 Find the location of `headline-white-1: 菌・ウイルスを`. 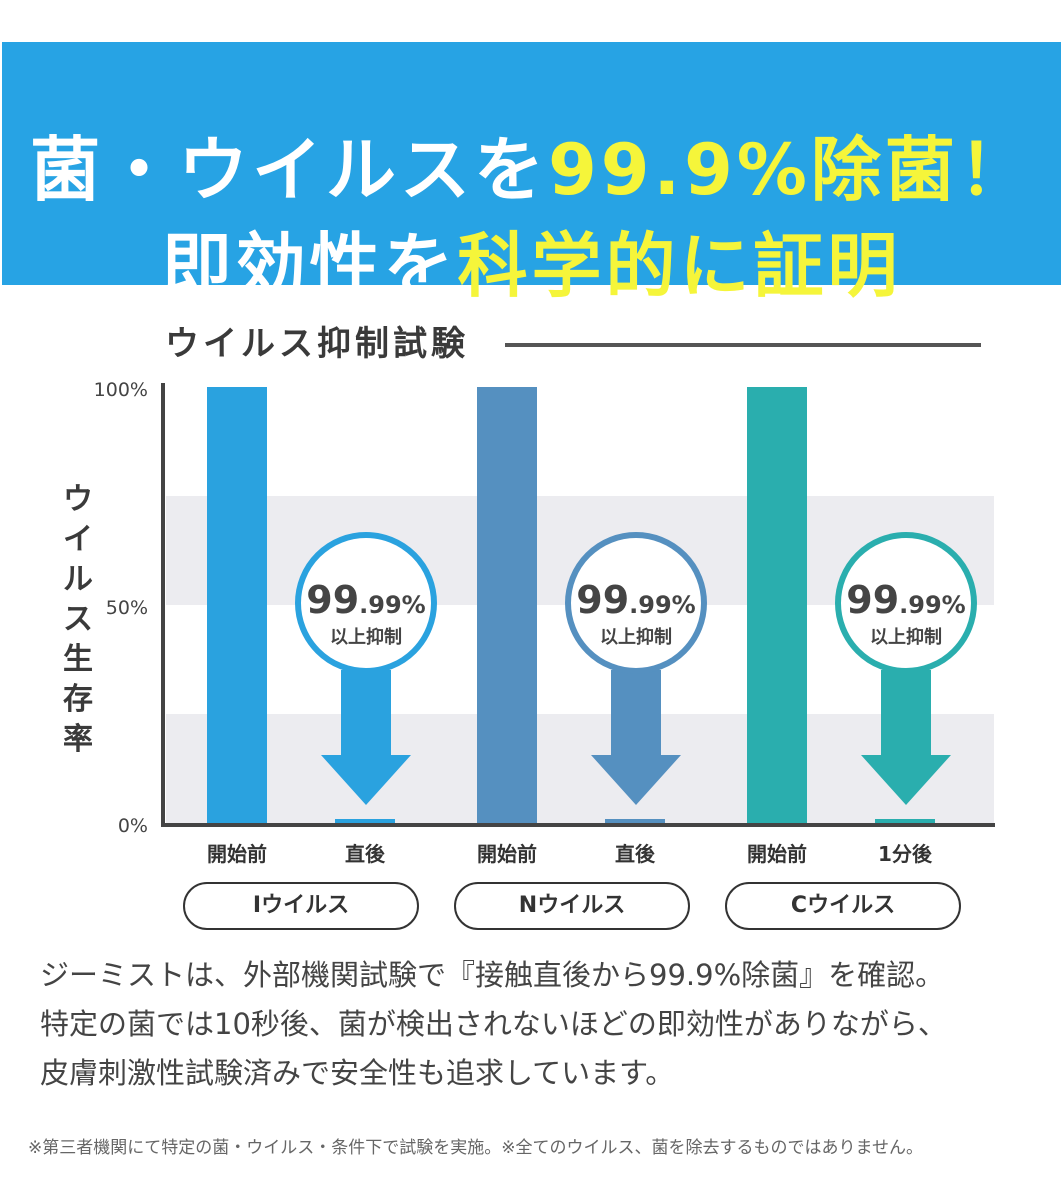

headline-white-1: 菌・ウイルスを is located at coordinates (289, 170).